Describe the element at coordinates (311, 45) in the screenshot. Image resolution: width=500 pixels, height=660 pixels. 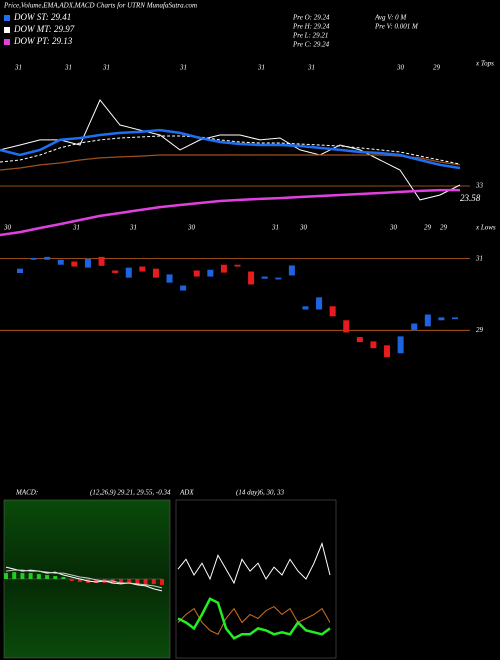
I see `info-text: Pre C: 29.24` at that location.